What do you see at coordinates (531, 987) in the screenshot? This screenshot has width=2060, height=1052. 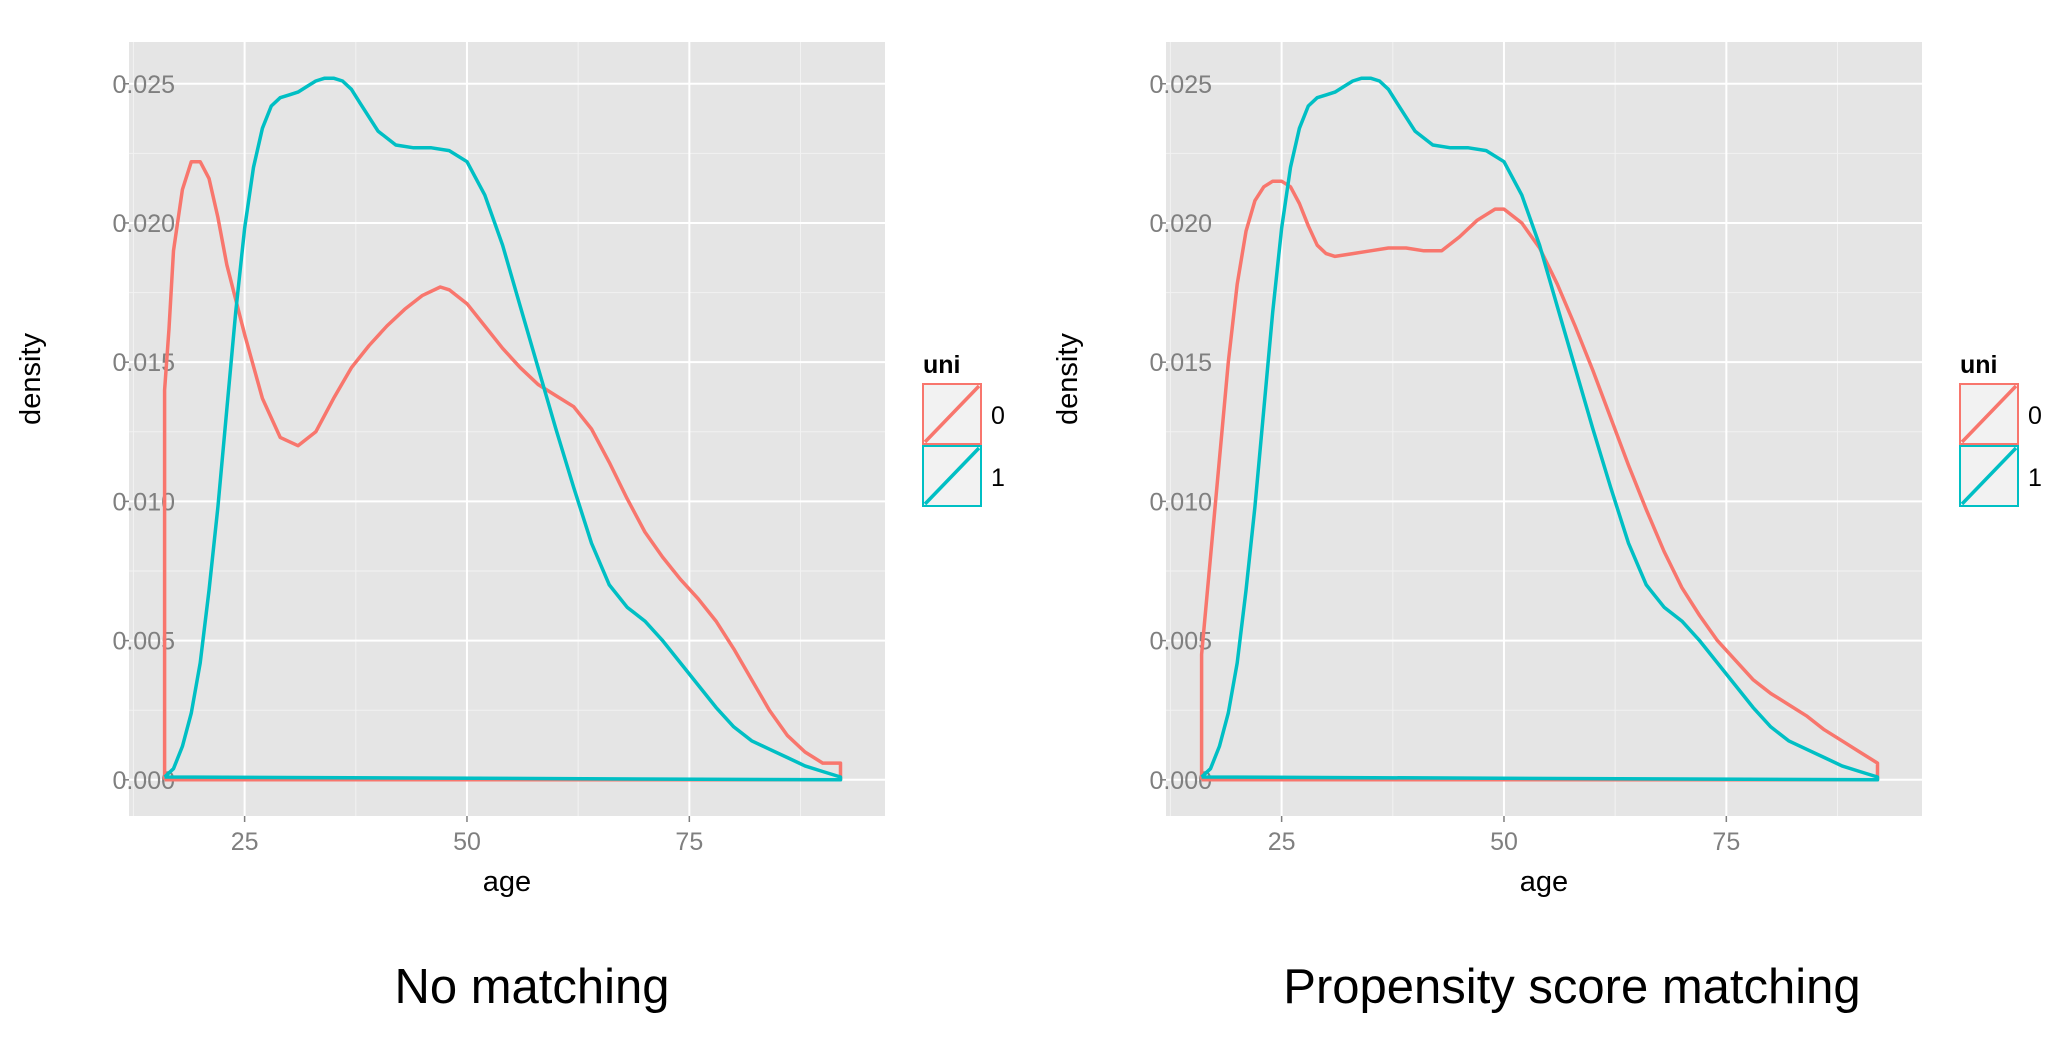 I see `chart-caption: No matching` at bounding box center [531, 987].